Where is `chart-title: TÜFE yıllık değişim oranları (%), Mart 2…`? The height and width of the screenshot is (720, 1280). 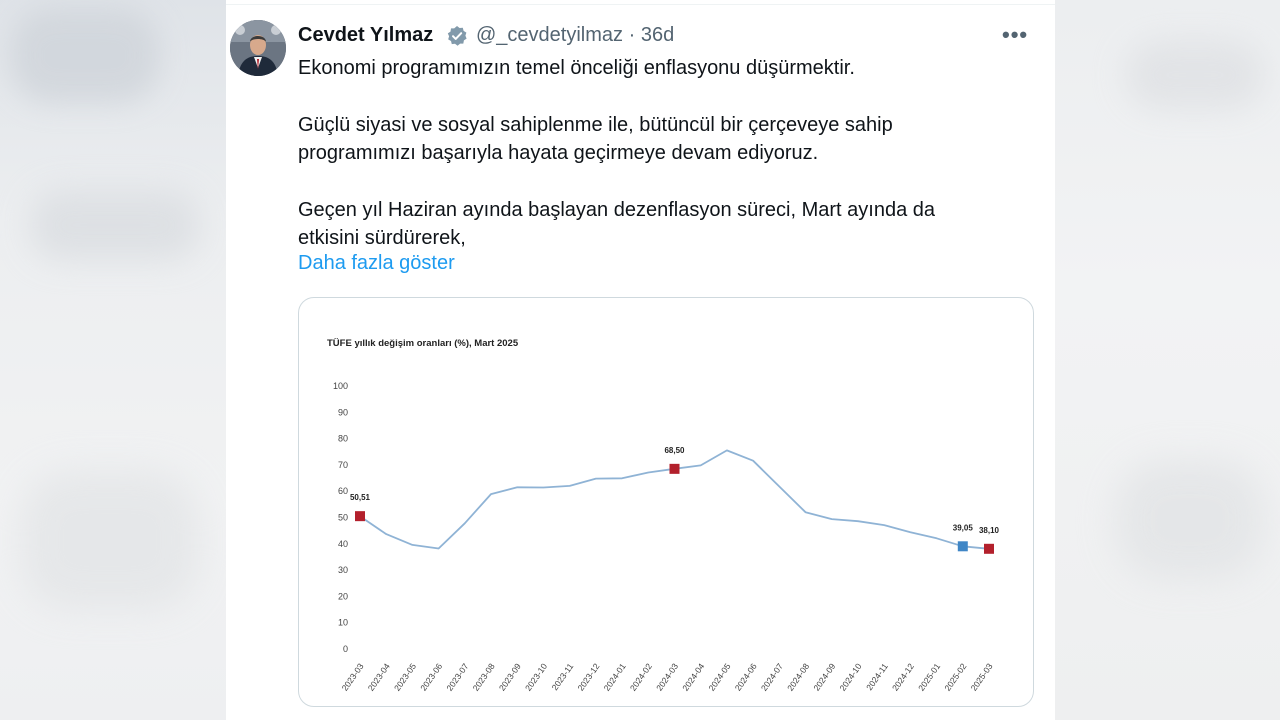 chart-title: TÜFE yıllık değişim oranları (%), Mart 2… is located at coordinates (423, 343).